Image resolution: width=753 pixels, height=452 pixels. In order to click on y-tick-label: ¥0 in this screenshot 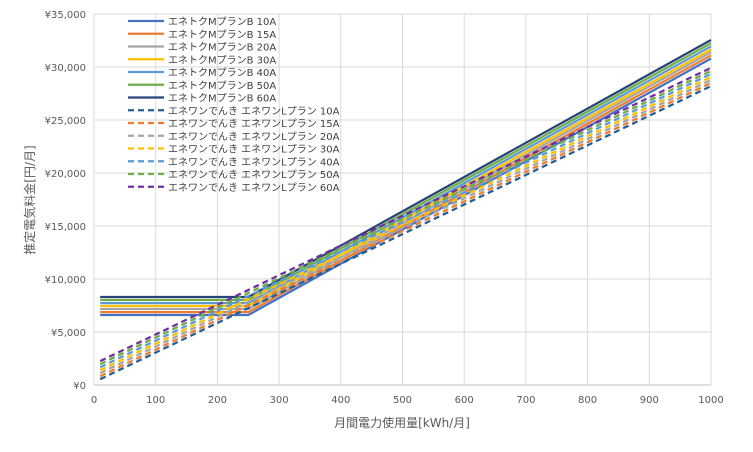, I will do `click(79, 386)`.